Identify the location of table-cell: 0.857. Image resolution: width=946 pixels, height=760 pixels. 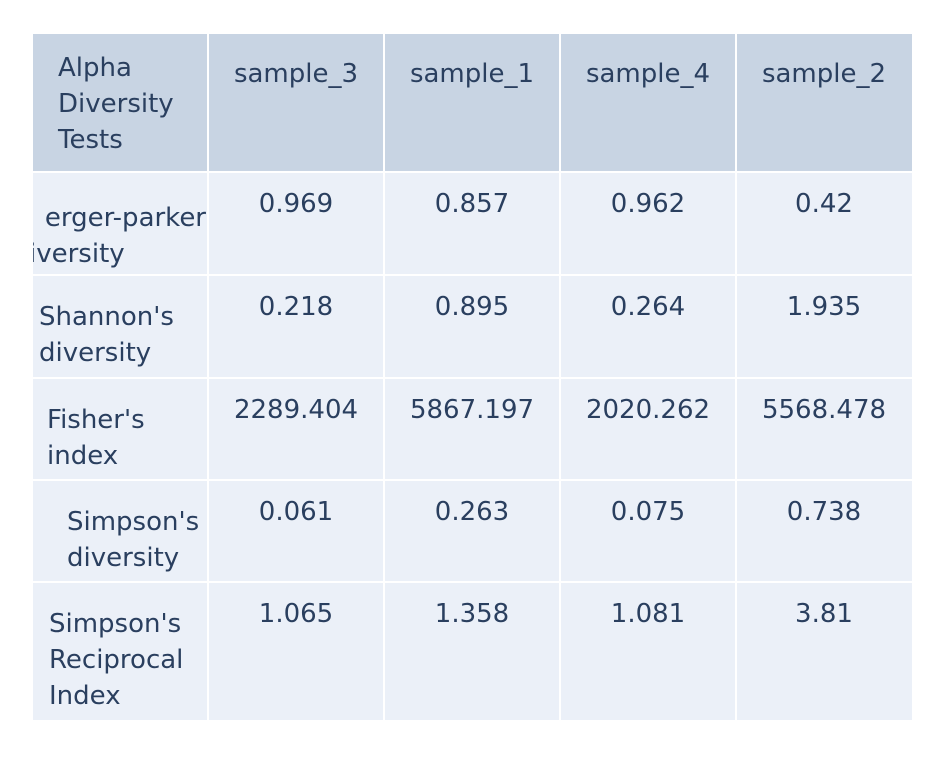
(472, 223).